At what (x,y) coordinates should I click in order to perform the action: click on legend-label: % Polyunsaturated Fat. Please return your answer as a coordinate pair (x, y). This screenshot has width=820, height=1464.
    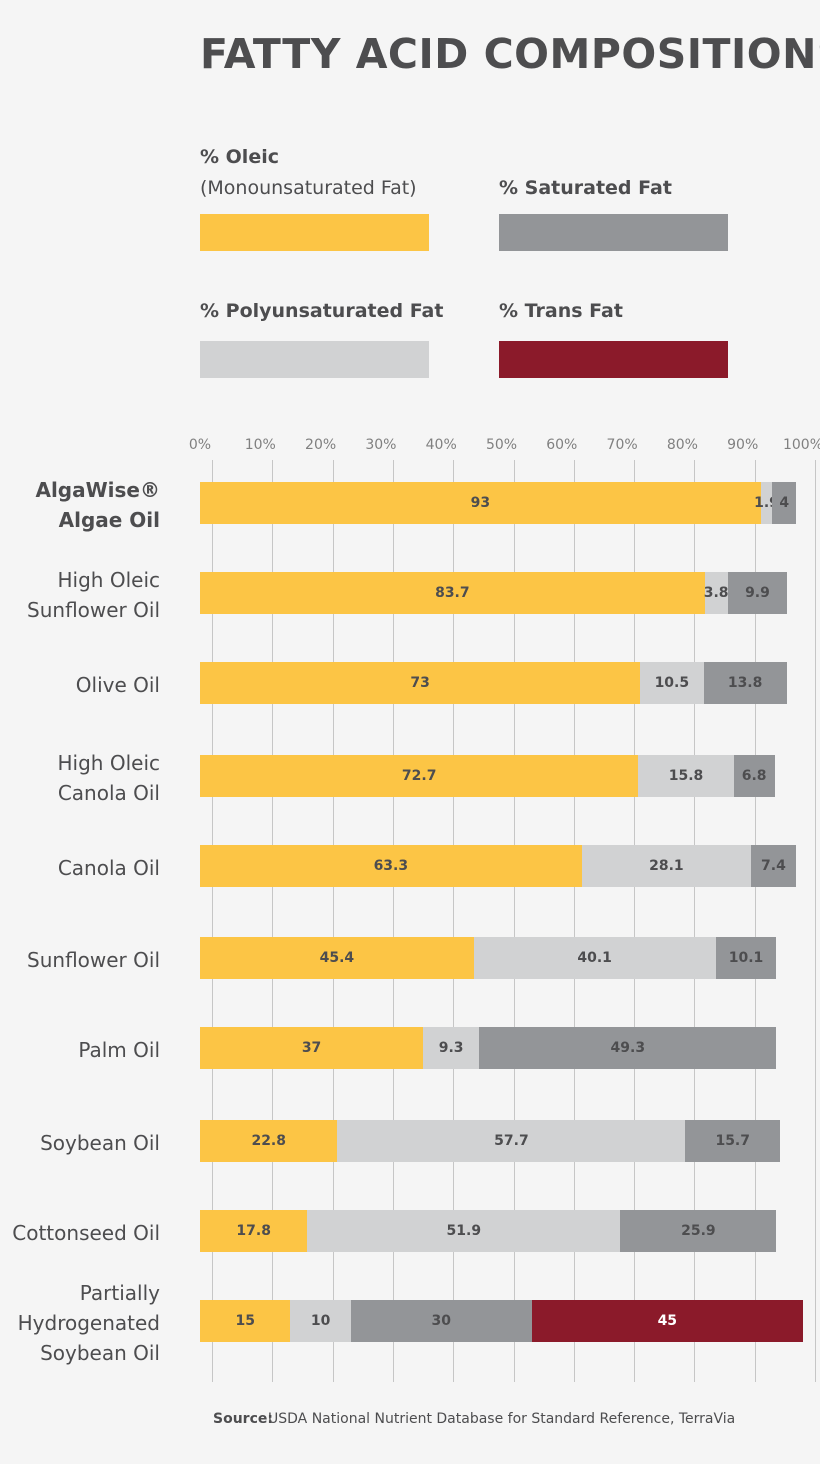
    Looking at the image, I should click on (322, 311).